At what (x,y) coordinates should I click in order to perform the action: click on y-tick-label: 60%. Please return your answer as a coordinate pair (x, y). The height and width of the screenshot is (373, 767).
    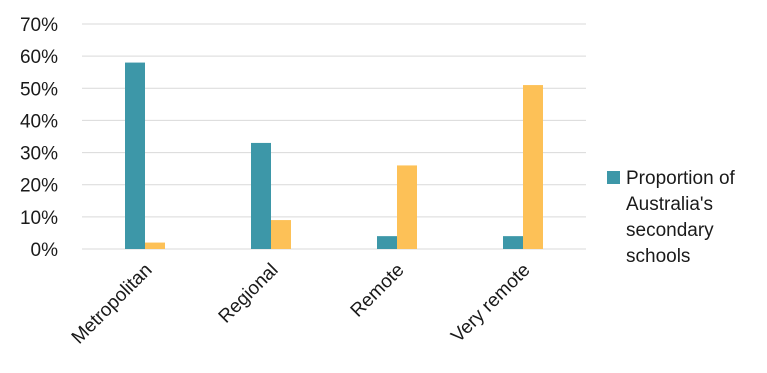
    Looking at the image, I should click on (39, 57).